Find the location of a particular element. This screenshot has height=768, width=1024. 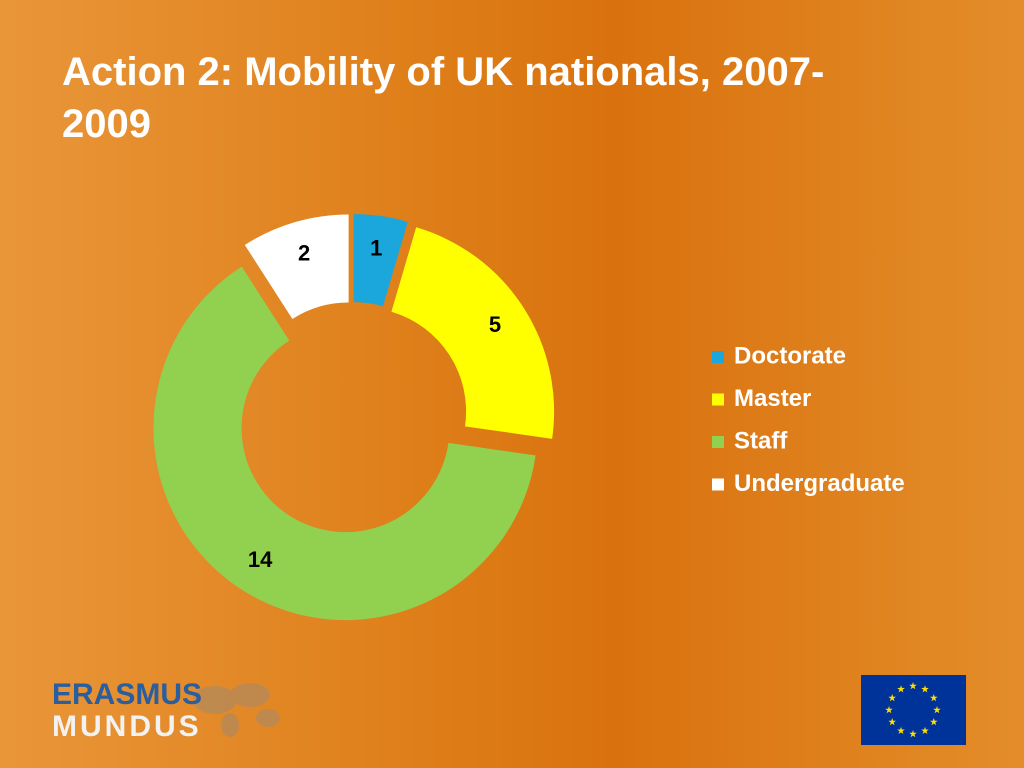

flag-stars is located at coordinates (913, 710).